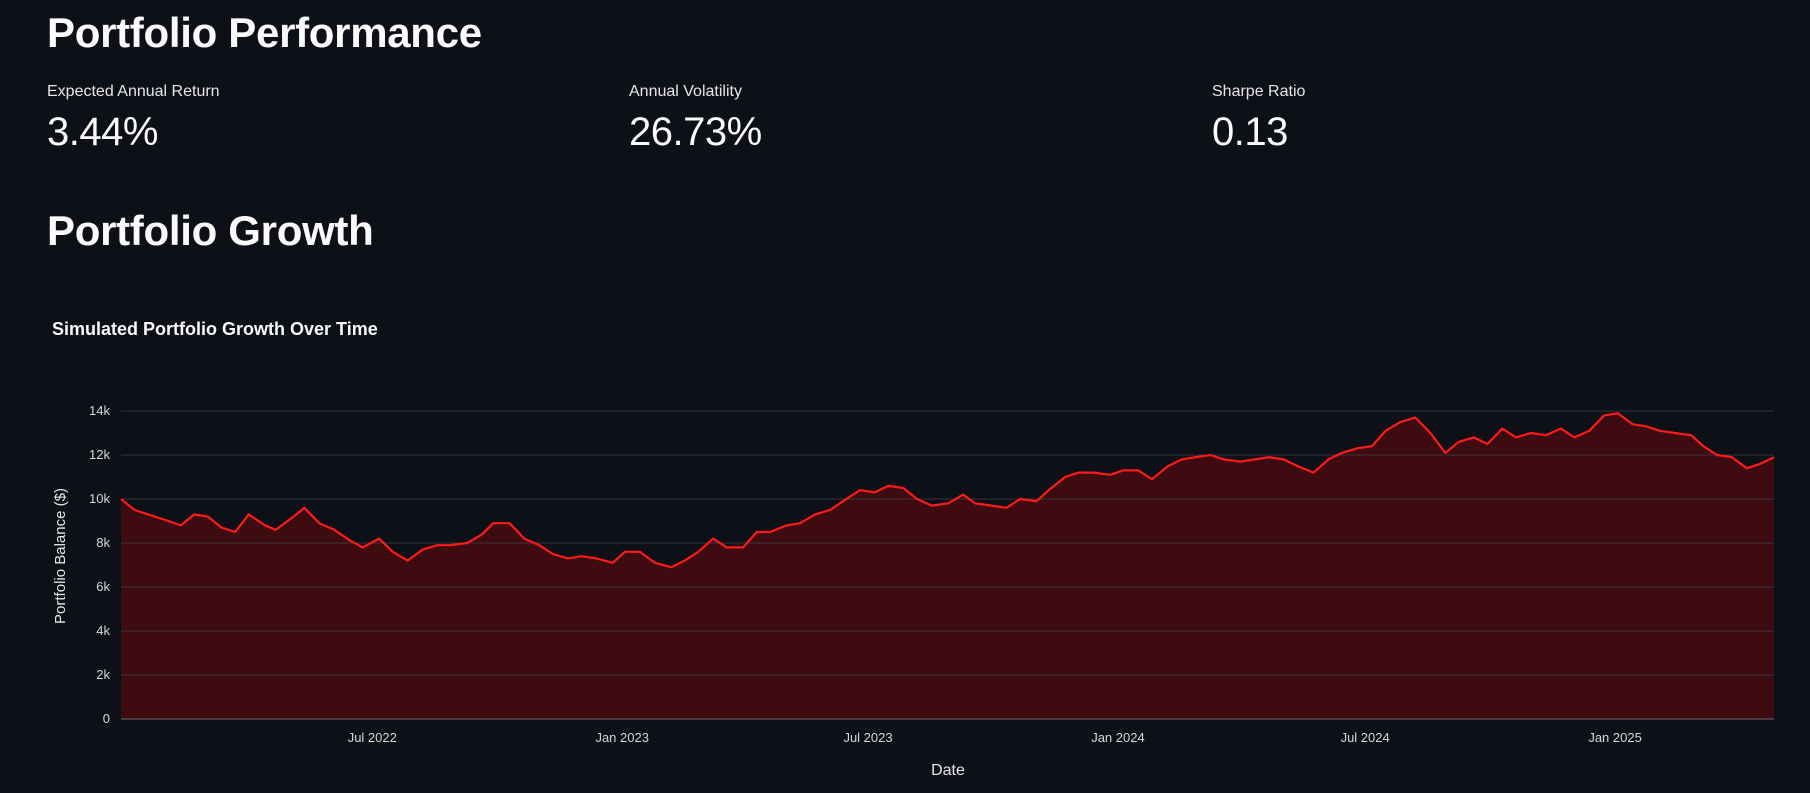 The width and height of the screenshot is (1810, 793). I want to click on metric-value: 0.13, so click(1250, 132).